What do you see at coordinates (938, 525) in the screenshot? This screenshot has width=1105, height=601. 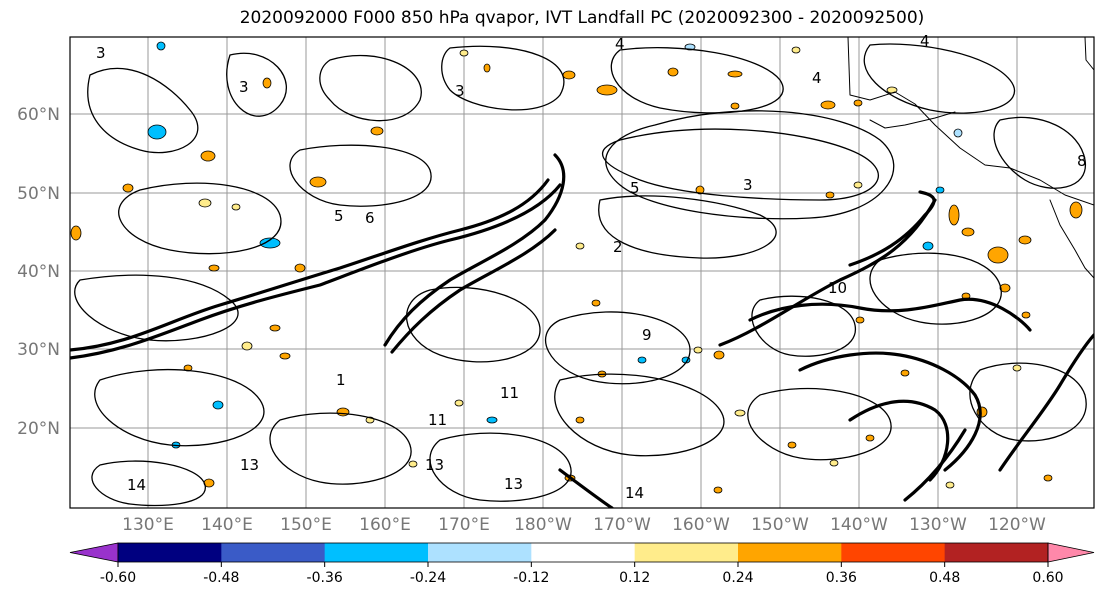 I see `lon-tick-label: 130°W` at bounding box center [938, 525].